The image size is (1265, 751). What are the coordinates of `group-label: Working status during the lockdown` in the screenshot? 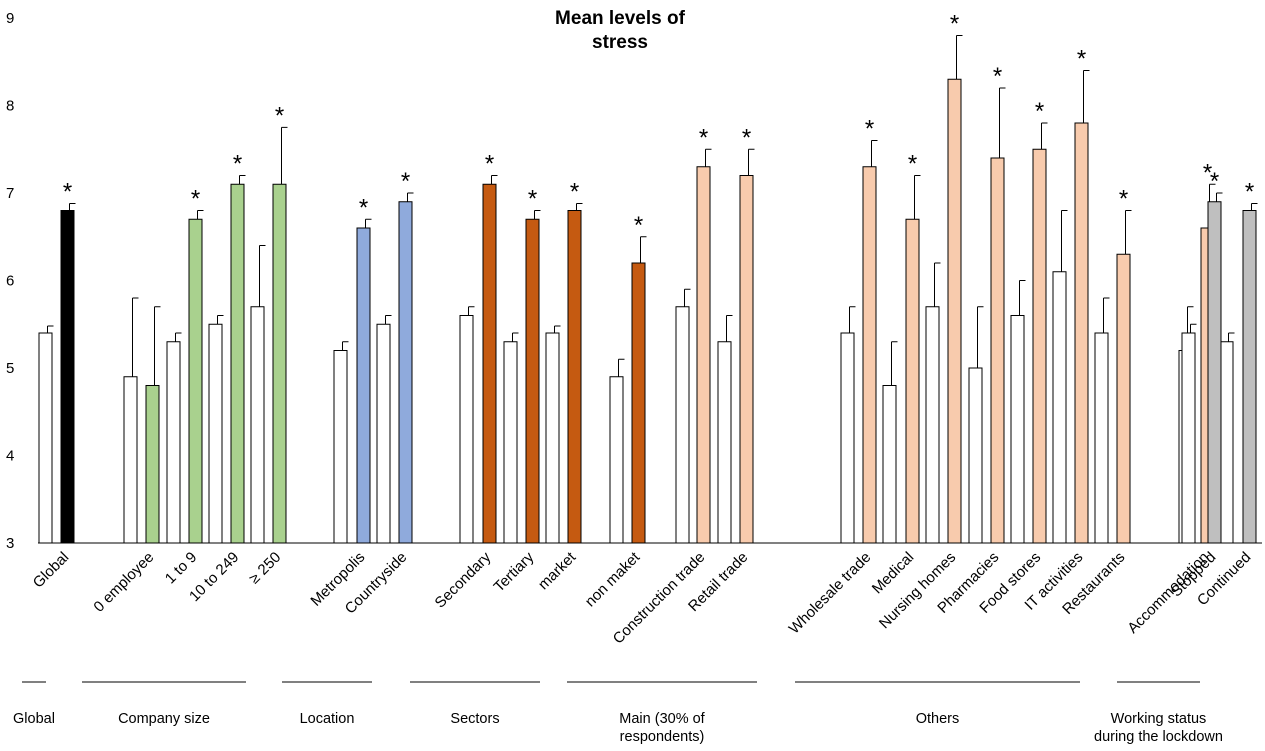 It's located at (1159, 728).